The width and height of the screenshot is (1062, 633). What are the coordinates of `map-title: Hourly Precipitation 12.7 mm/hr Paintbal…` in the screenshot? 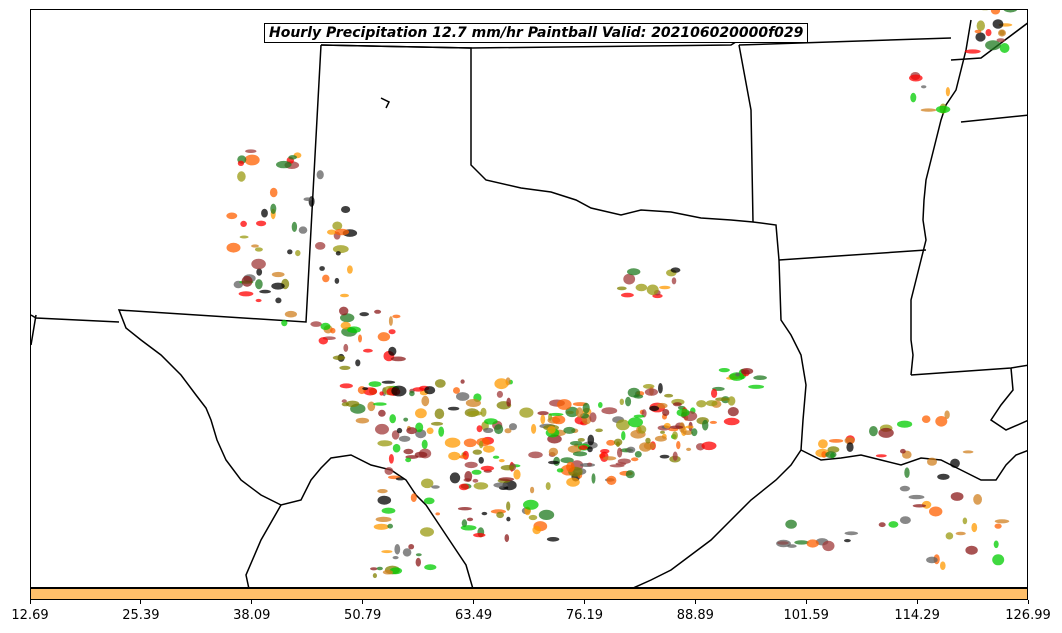 It's located at (536, 33).